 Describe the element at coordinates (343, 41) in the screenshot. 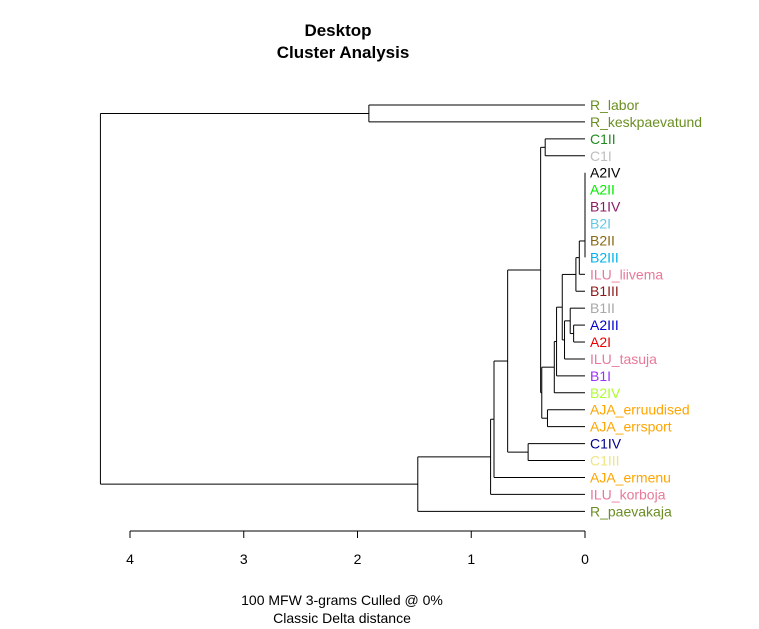

I see `chart-title: Desktop Cluster Analysis` at that location.